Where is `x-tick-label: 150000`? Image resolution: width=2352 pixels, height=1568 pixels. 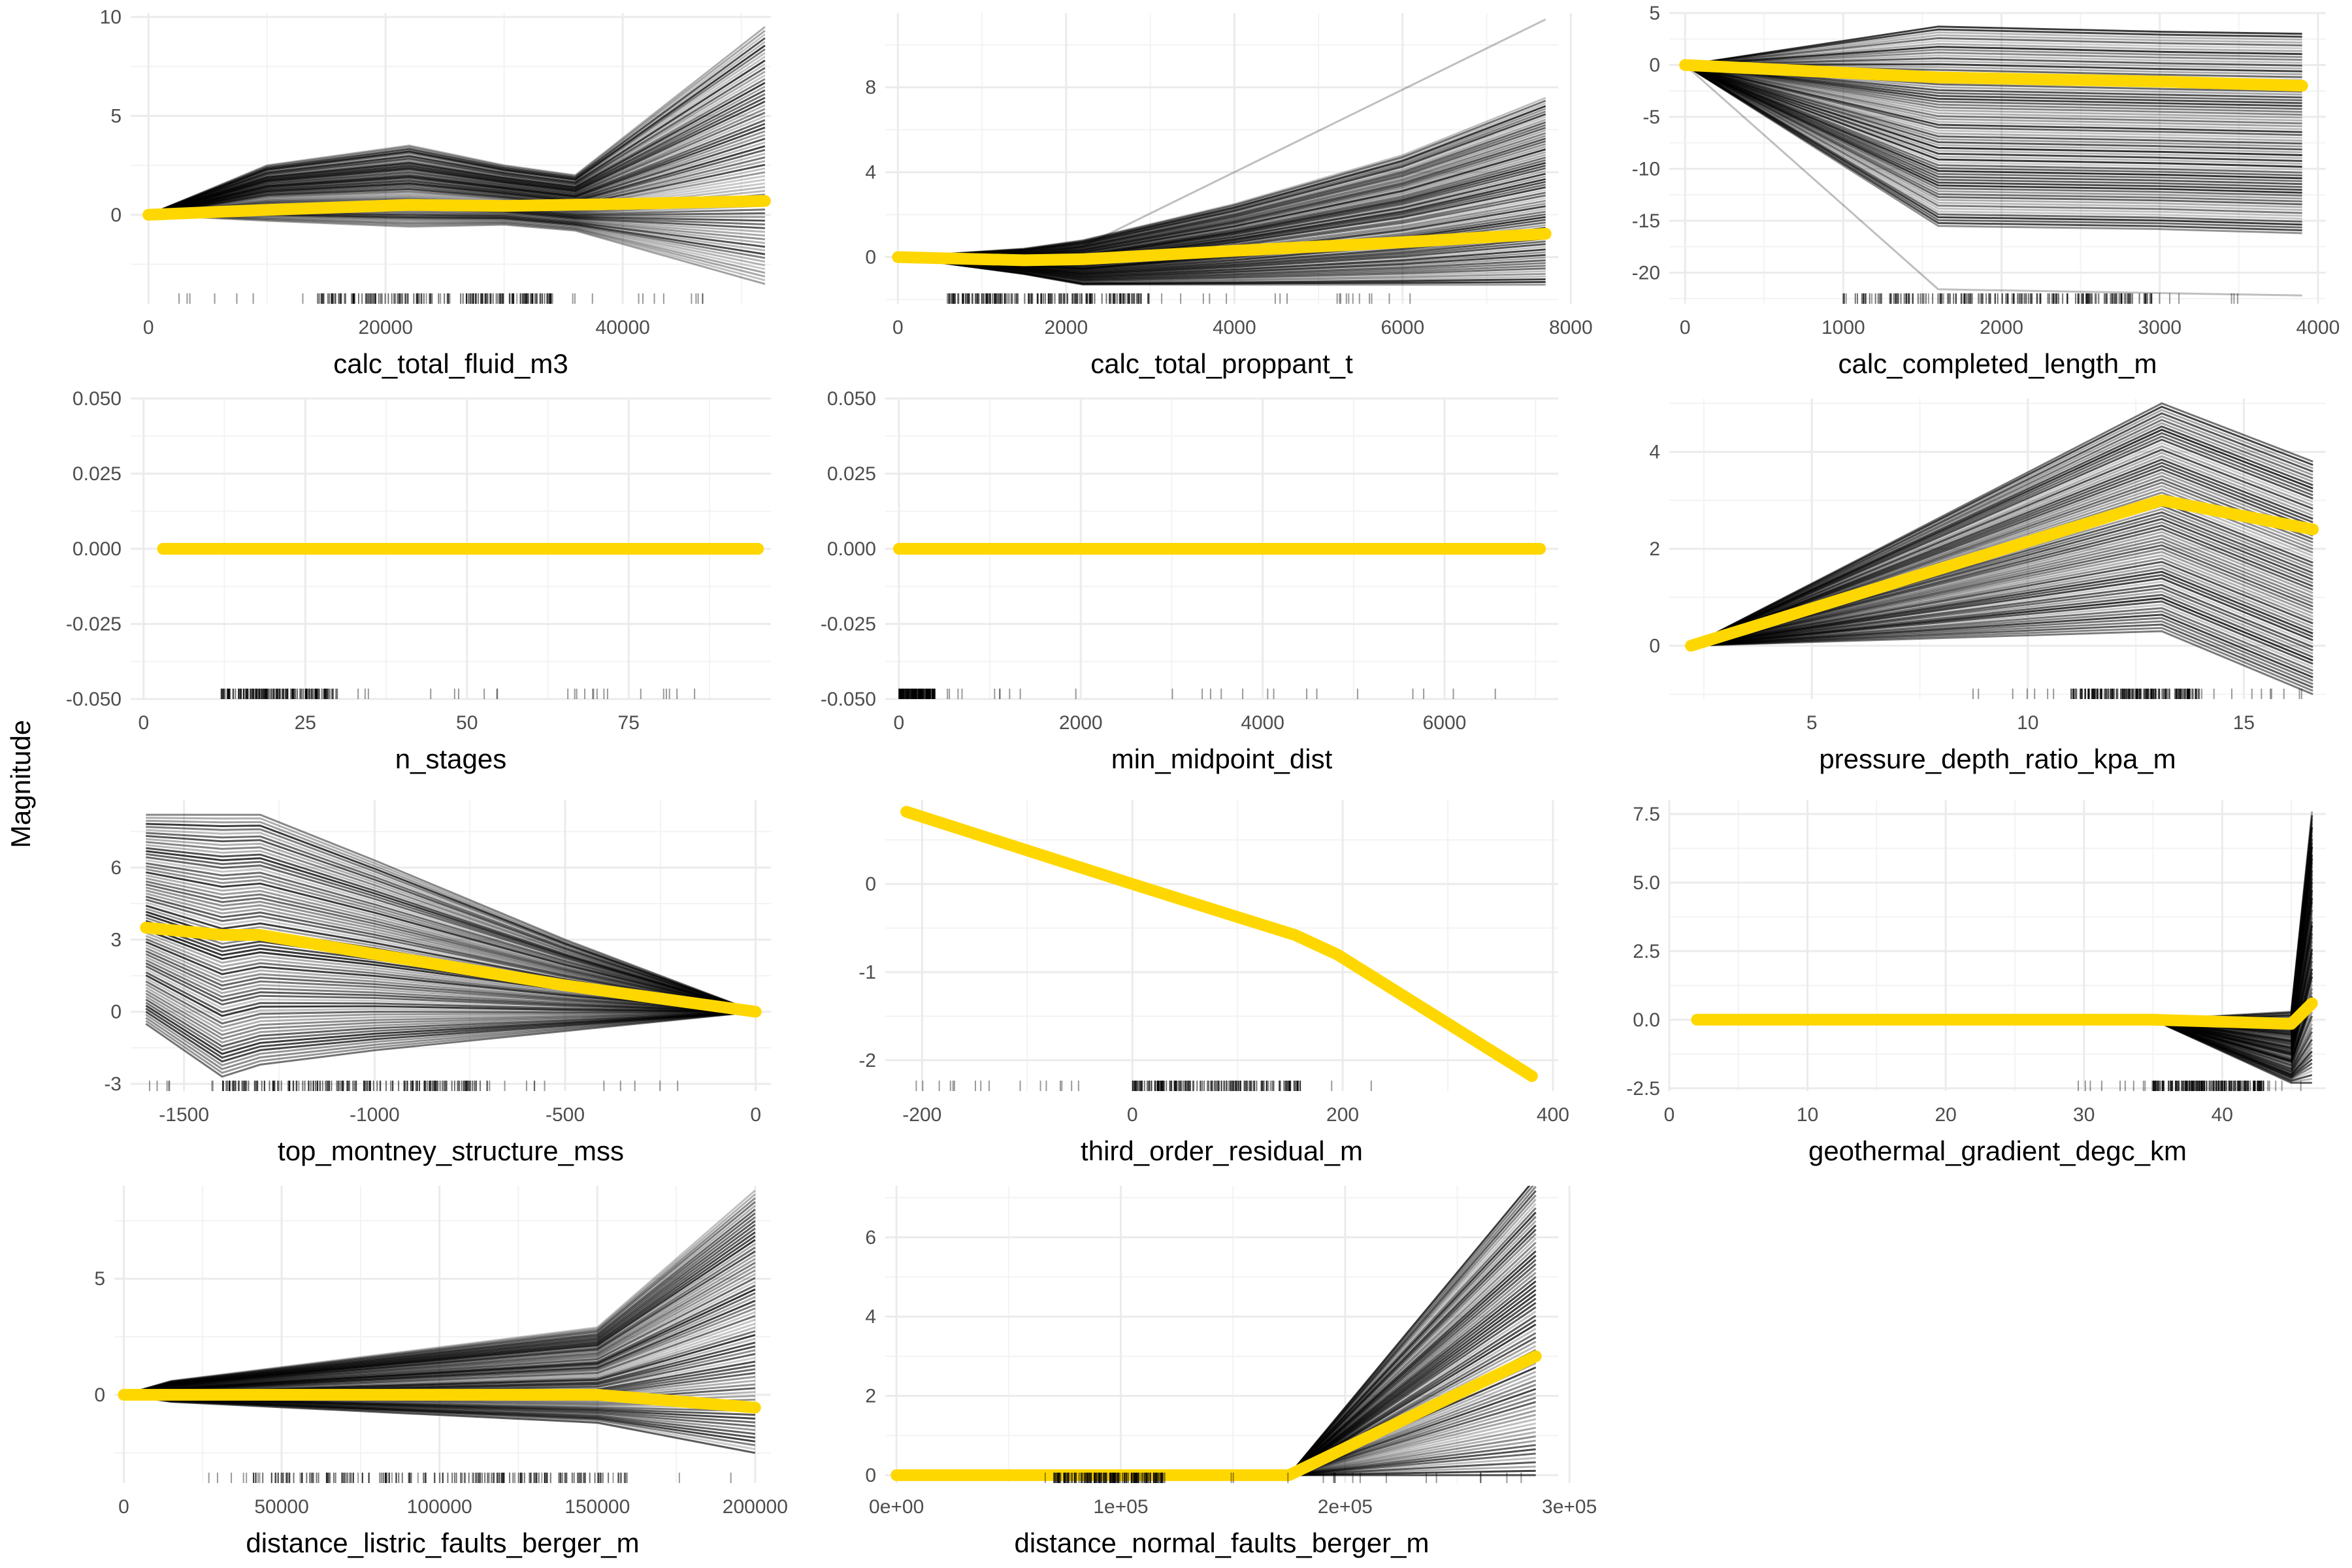
x-tick-label: 150000 is located at coordinates (597, 1507).